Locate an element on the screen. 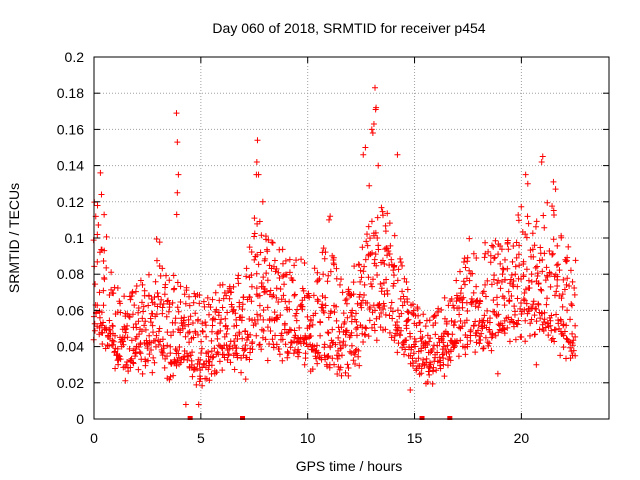  y-tick-label: 0.08 is located at coordinates (70, 274).